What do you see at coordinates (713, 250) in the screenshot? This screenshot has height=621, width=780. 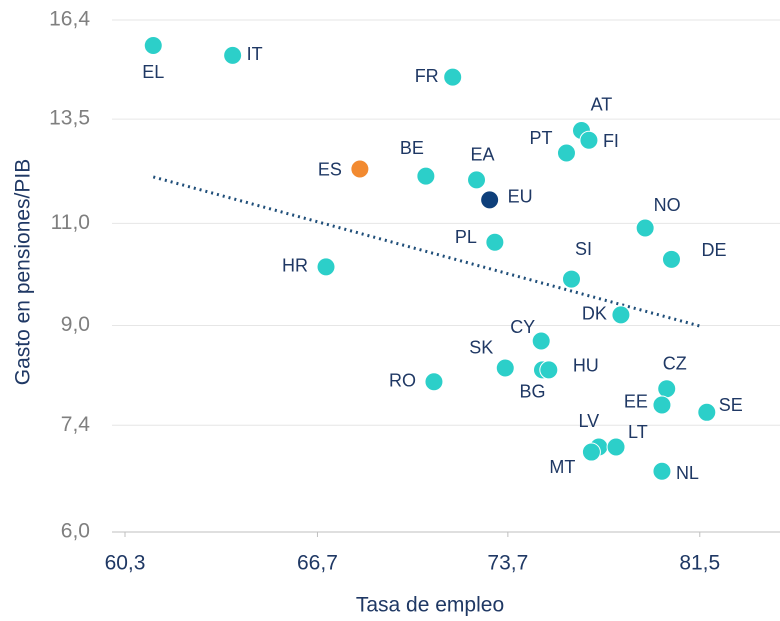 I see `point-label: DE` at bounding box center [713, 250].